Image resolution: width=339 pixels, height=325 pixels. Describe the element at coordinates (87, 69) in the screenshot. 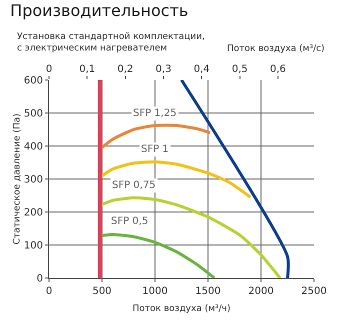

I see `x2-tick-label: 0,1` at that location.